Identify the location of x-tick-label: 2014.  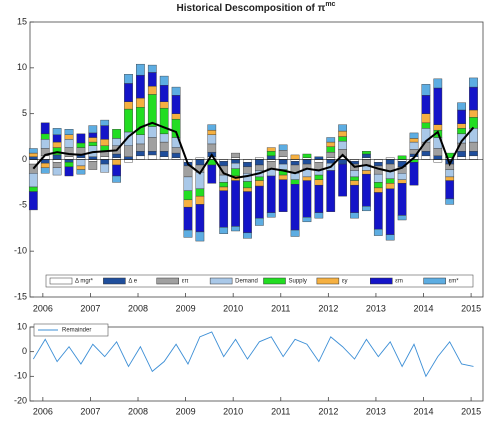
(424, 308).